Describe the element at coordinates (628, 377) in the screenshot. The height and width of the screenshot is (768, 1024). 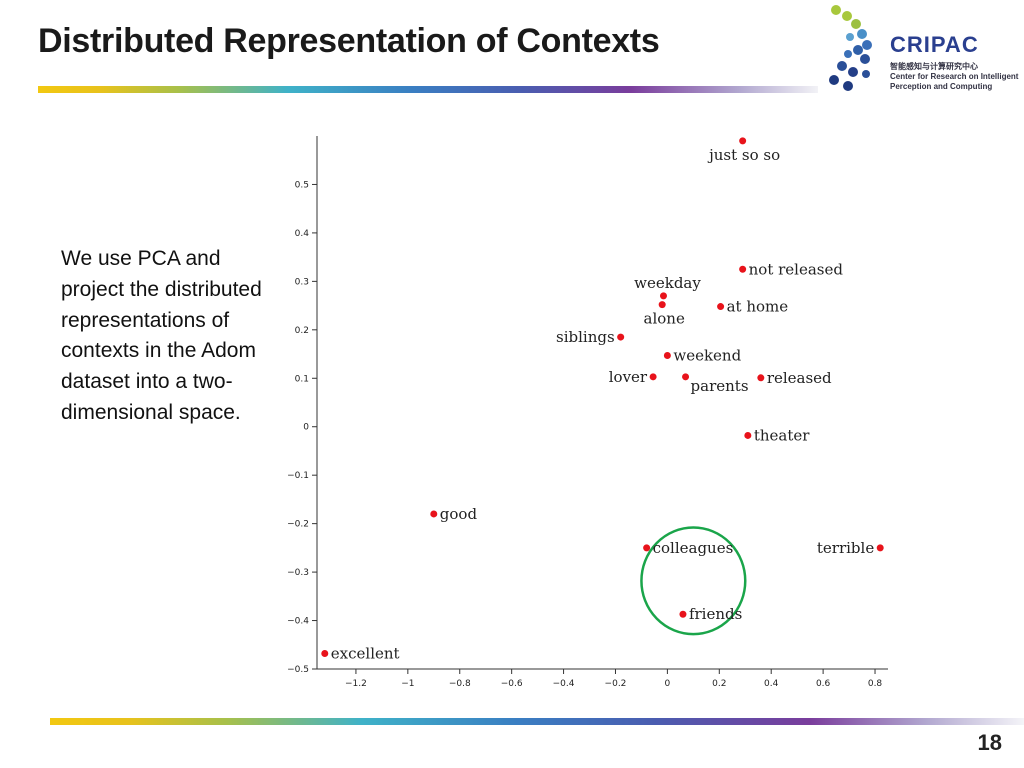
I see `point-label: lover` at that location.